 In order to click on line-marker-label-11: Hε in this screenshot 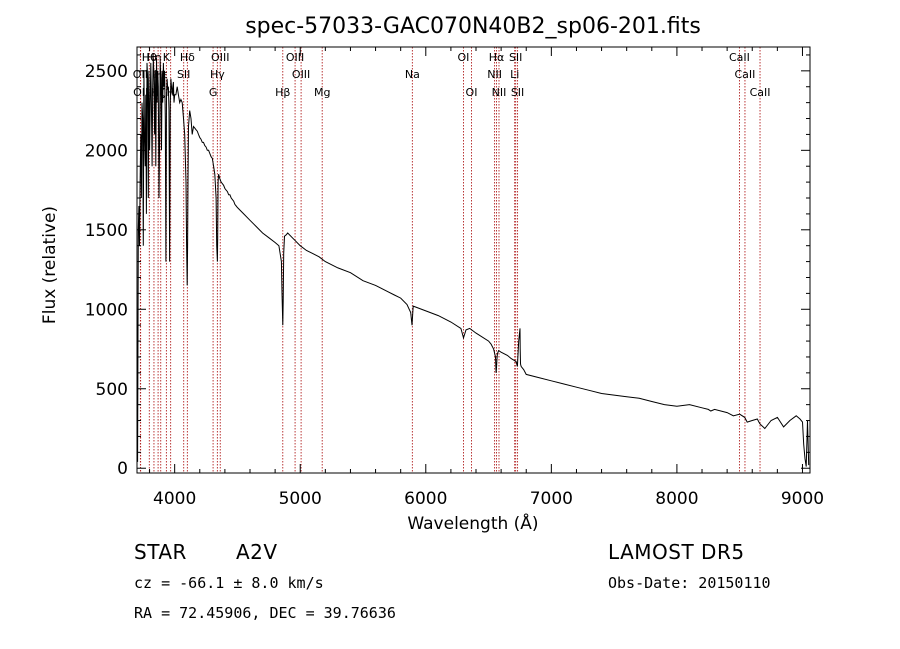, I will do `click(161, 74)`.